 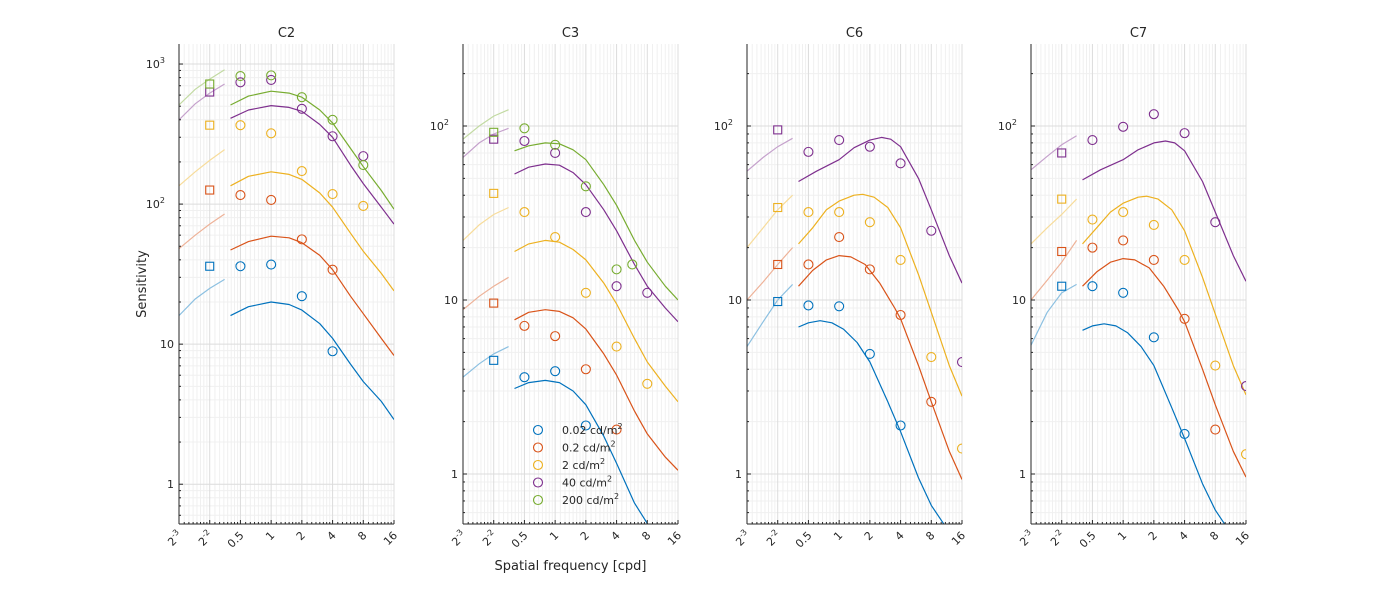 What do you see at coordinates (880, 210) in the screenshot?
I see `model-curve-40-cd-m2` at bounding box center [880, 210].